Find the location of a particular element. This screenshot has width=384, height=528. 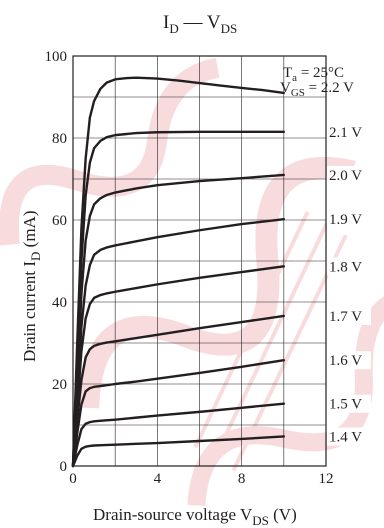

gate-voltage-label: VGS = 2.2 V is located at coordinates (317, 89).